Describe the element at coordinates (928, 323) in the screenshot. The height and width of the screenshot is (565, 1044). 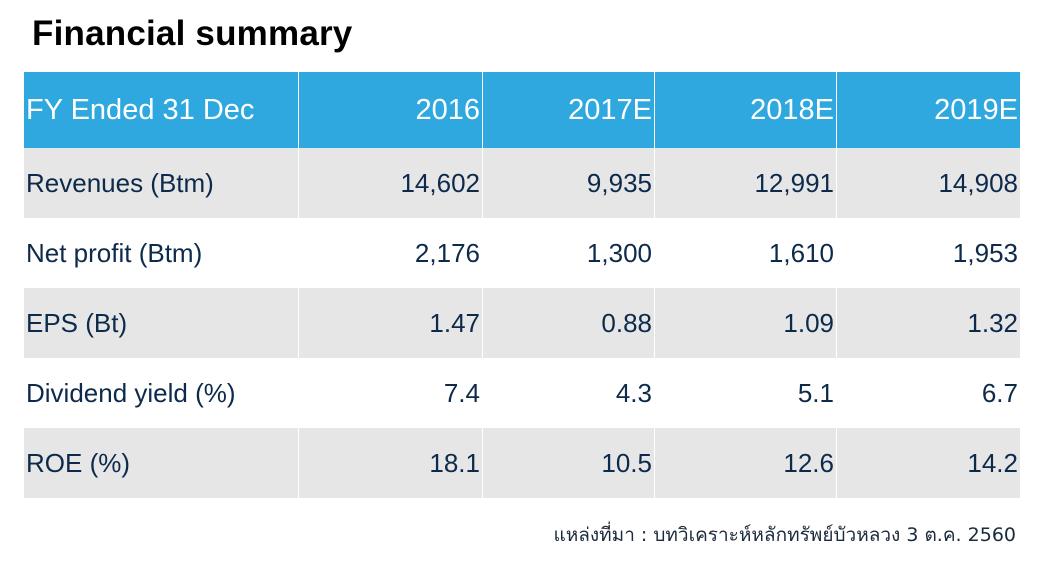
I see `table-cell: 1.32` at that location.